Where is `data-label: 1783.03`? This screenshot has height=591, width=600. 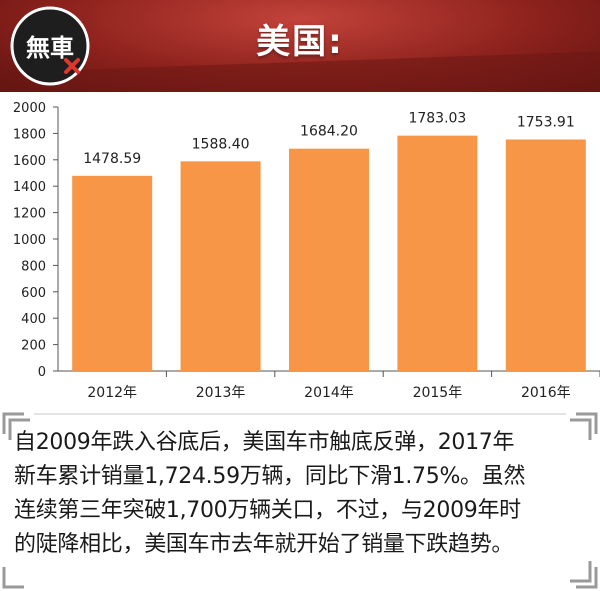 data-label: 1783.03 is located at coordinates (437, 119).